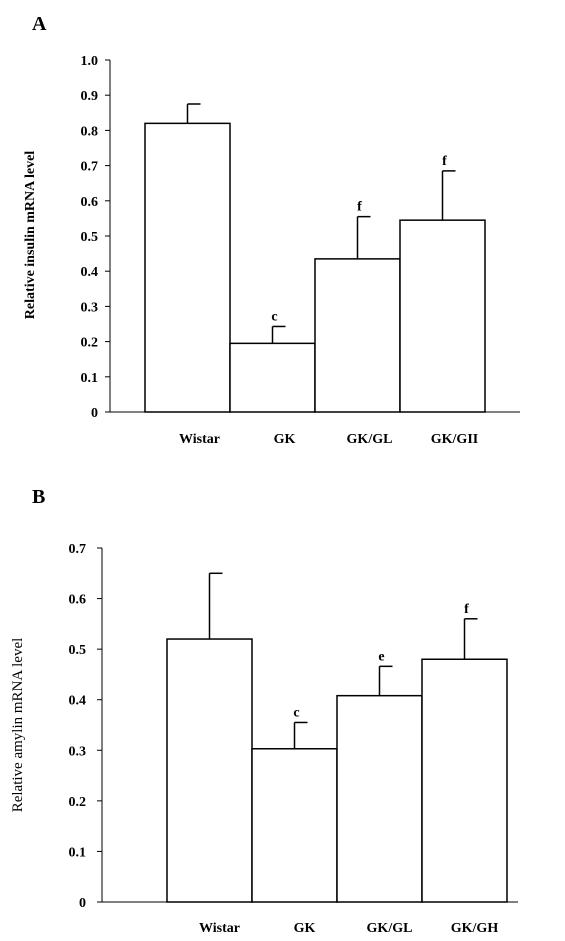 This screenshot has width=565, height=941. Describe the element at coordinates (348, 928) in the screenshot. I see `panel-b-categories: Wistar GK GK/GL GK/GH` at that location.